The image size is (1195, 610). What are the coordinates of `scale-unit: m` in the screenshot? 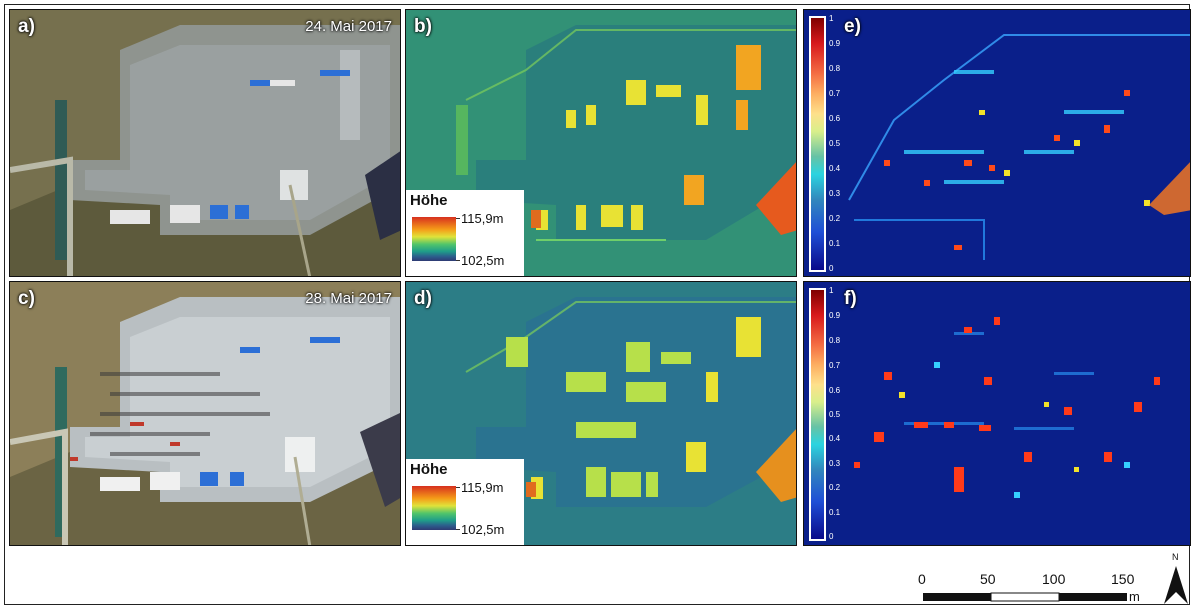 It's located at (1134, 596).